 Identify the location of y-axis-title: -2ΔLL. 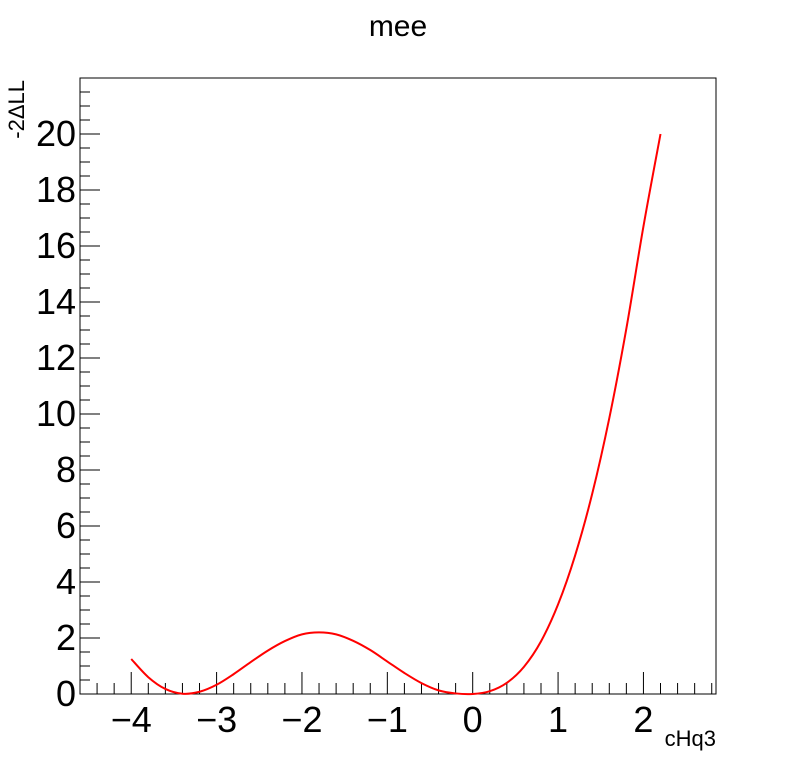
(16, 109).